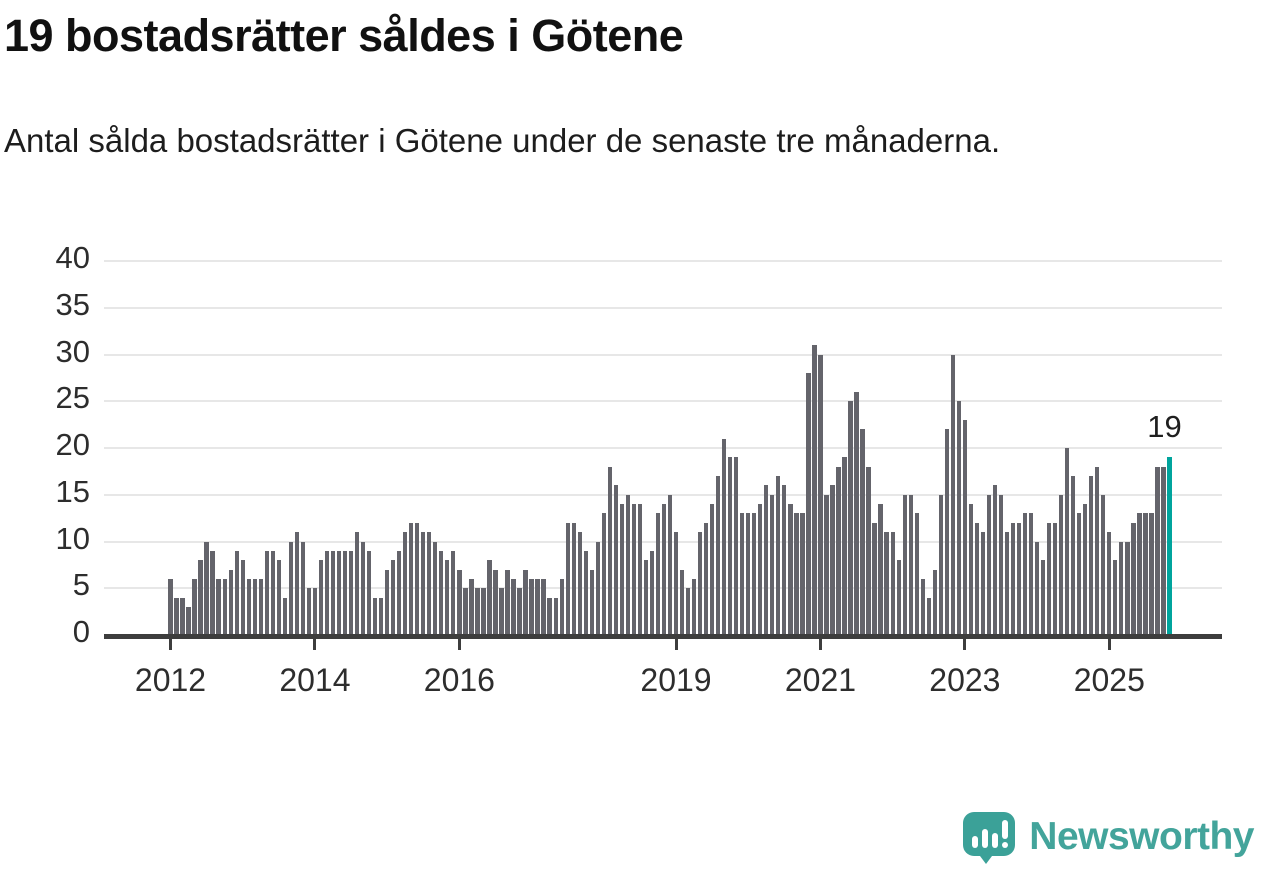 The image size is (1262, 879). I want to click on highlighted-bar, so click(1169, 546).